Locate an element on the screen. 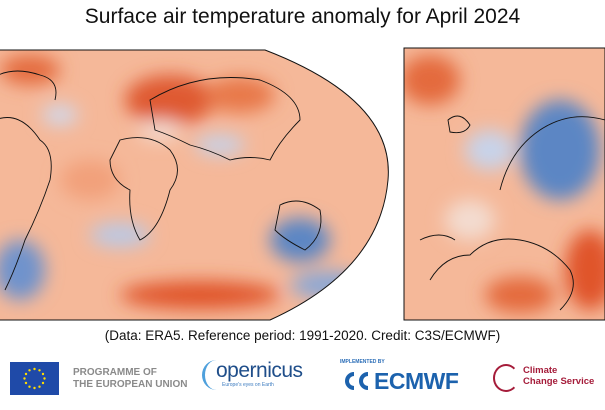 This screenshot has width=605, height=410. eu-line-2: THE EUROPEAN UNION is located at coordinates (130, 384).